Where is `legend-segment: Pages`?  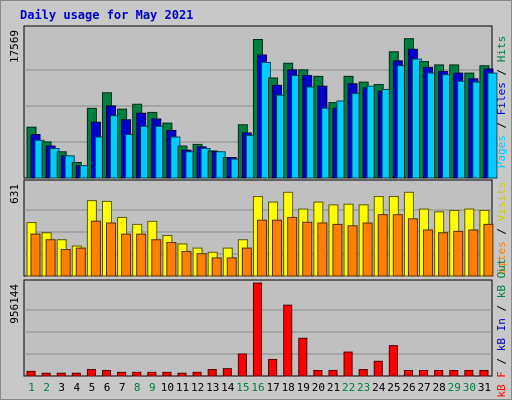 legend-segment: Pages is located at coordinates (501, 151).